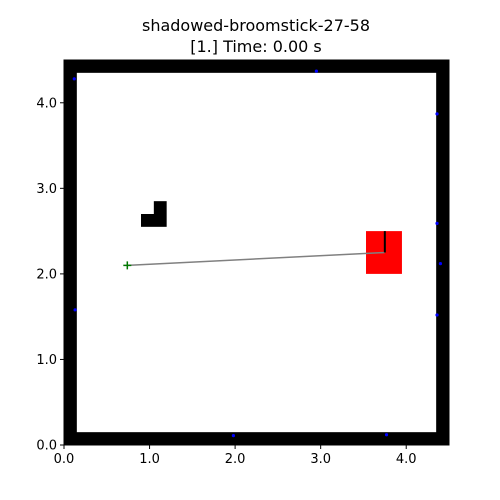 This screenshot has width=500, height=500. What do you see at coordinates (320, 459) in the screenshot?
I see `x-tick-label-3: 3.0` at bounding box center [320, 459].